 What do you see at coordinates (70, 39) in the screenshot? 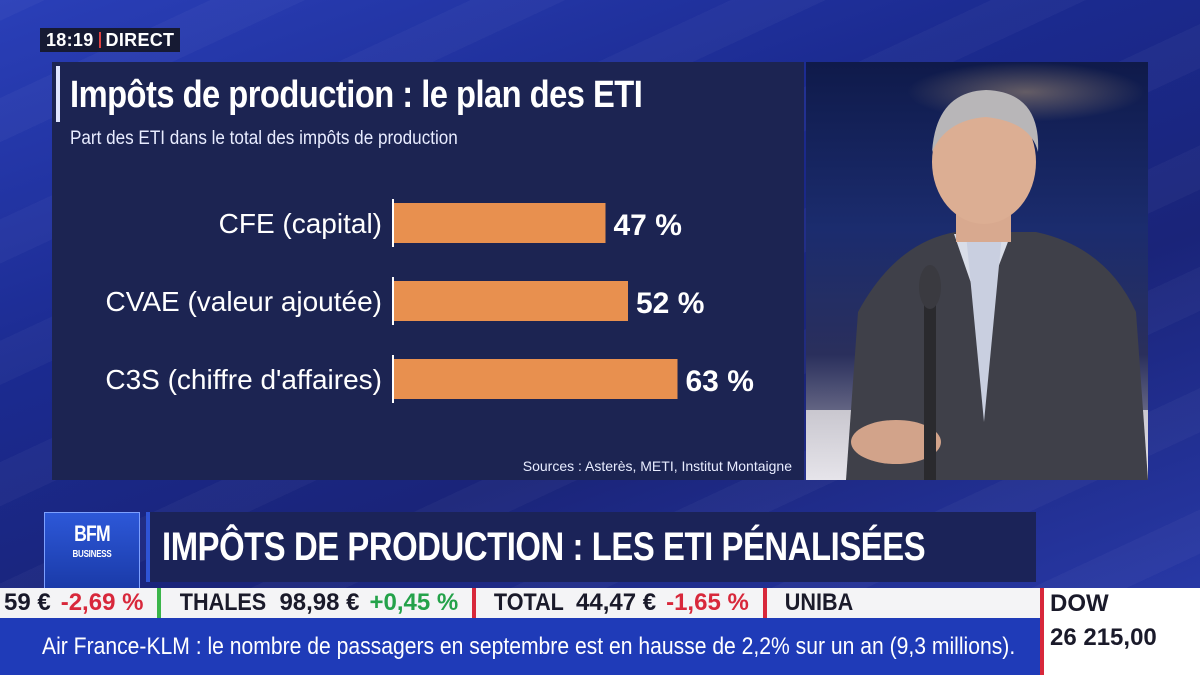
I see `clock-time: 18:19` at bounding box center [70, 39].